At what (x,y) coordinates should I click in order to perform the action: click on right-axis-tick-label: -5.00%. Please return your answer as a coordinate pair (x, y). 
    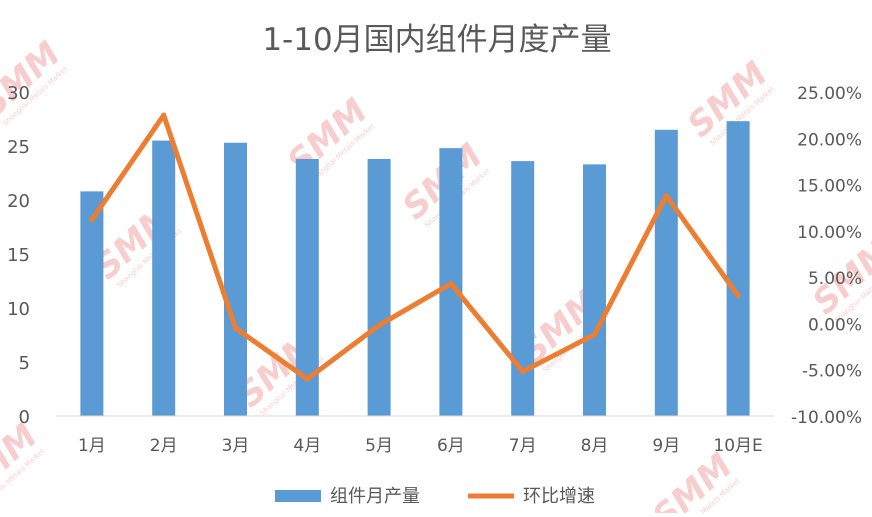
    Looking at the image, I should click on (832, 372).